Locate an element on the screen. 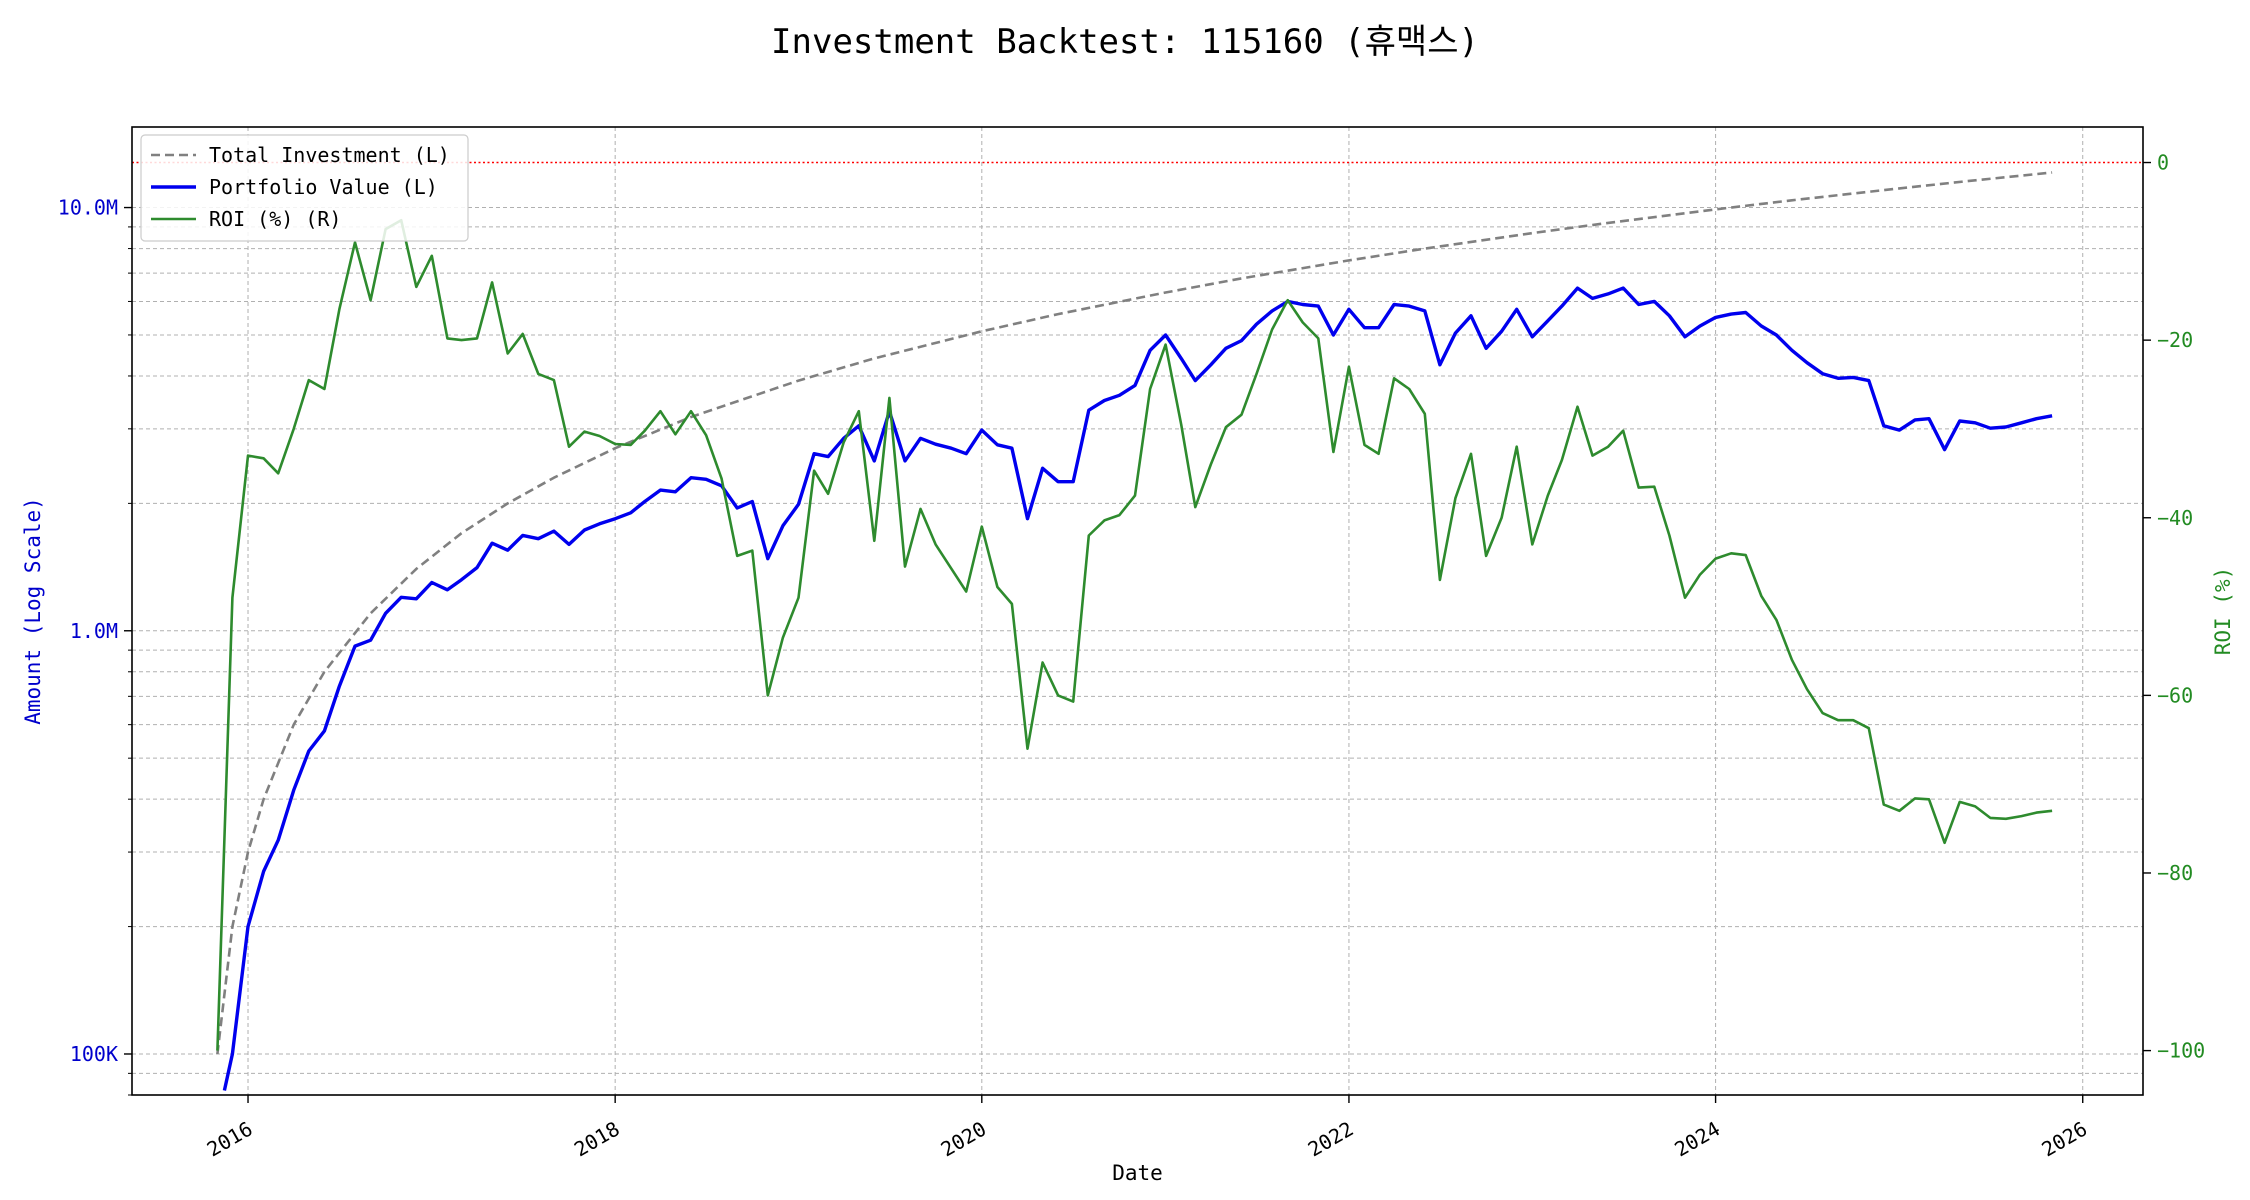 The image size is (2250, 1200). right-tick-label: −100 is located at coordinates (2181, 1051).